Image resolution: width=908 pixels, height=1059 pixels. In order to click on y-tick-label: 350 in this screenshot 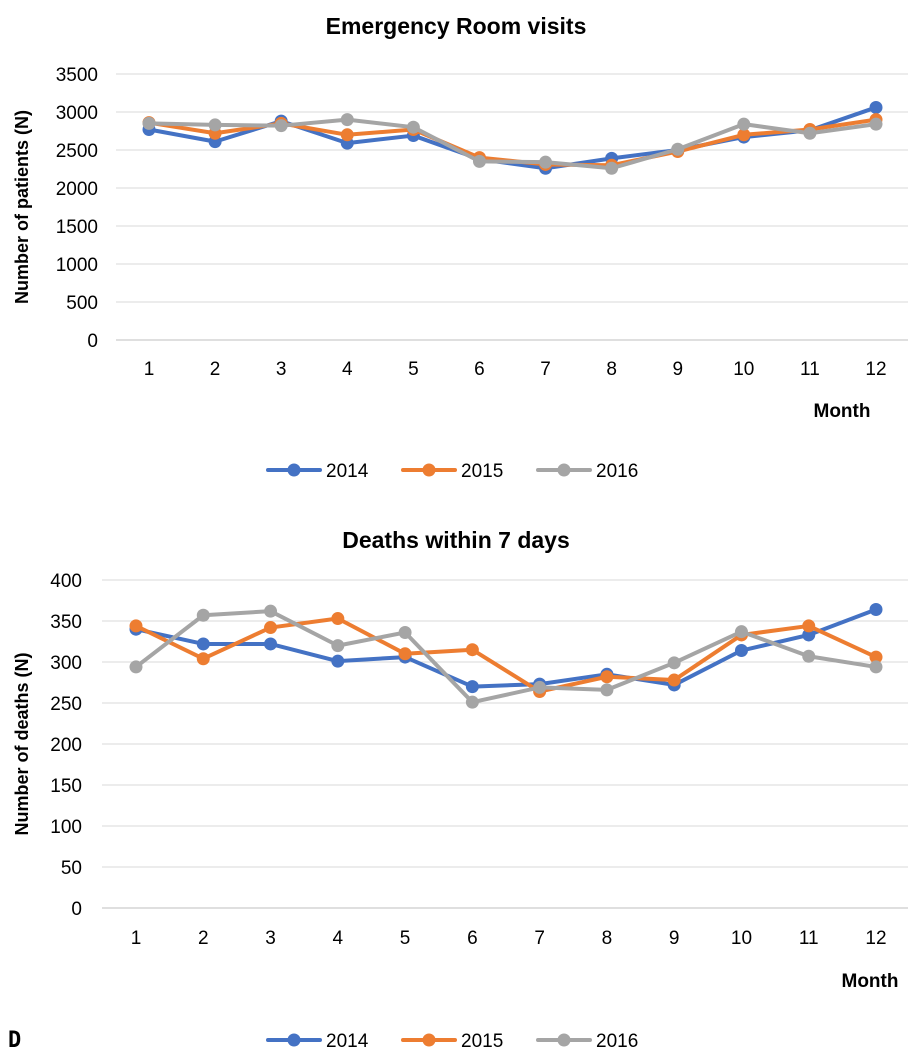, I will do `click(66, 622)`.